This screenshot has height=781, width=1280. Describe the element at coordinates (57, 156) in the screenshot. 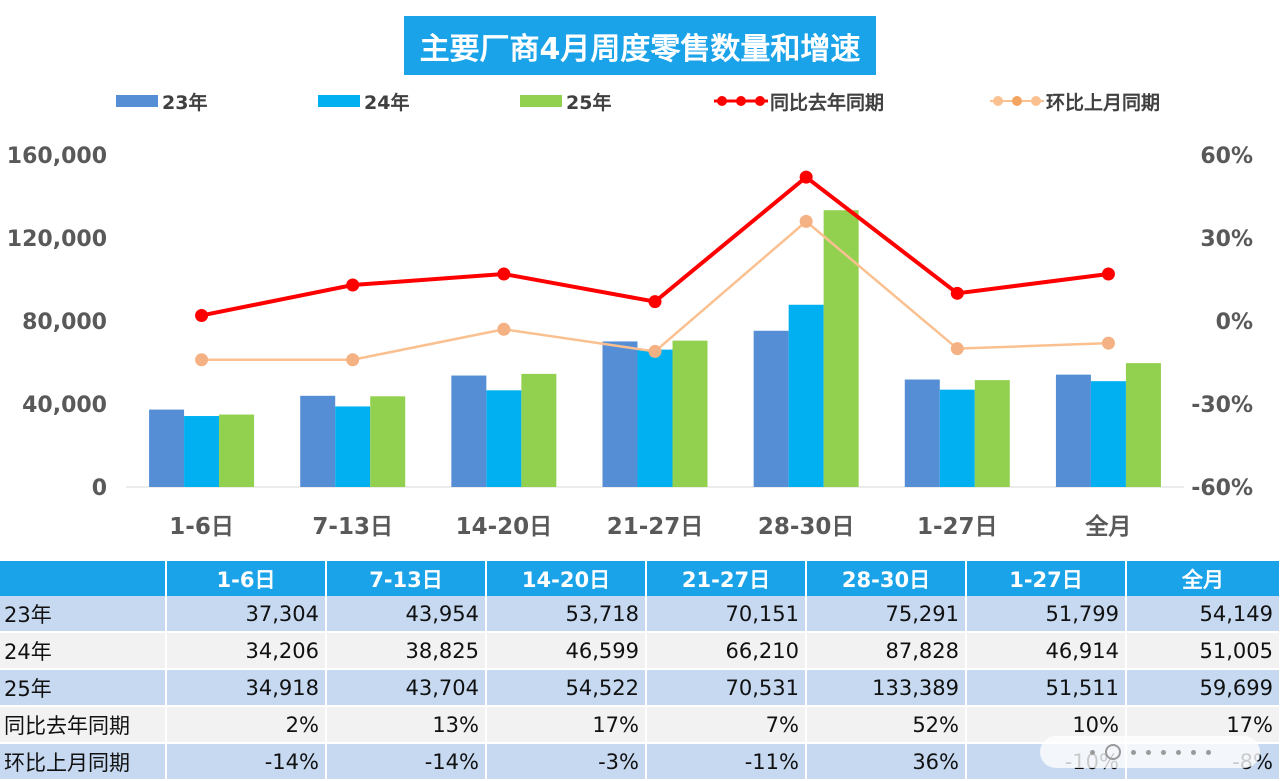

I see `y-left-tick-label: 160,000` at that location.